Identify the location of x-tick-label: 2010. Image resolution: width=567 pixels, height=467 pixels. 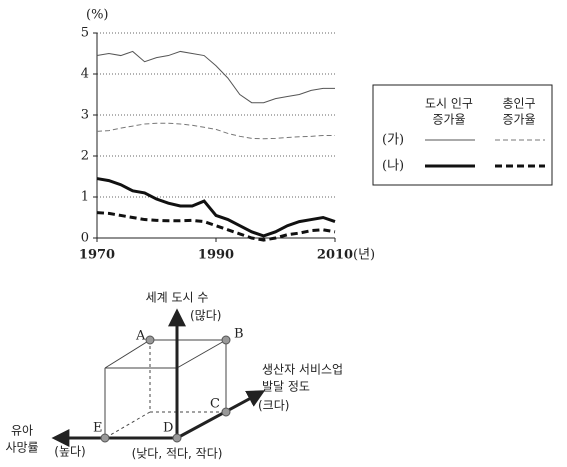
(335, 255).